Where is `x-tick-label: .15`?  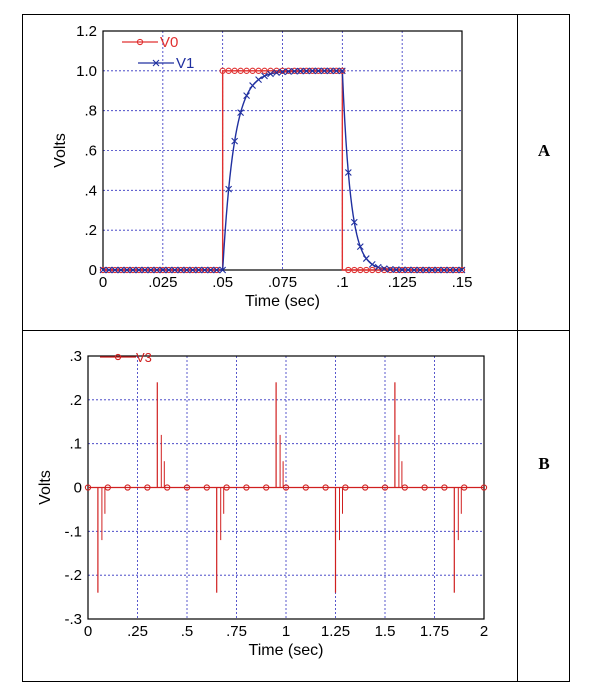 x-tick-label: .15 is located at coordinates (462, 282).